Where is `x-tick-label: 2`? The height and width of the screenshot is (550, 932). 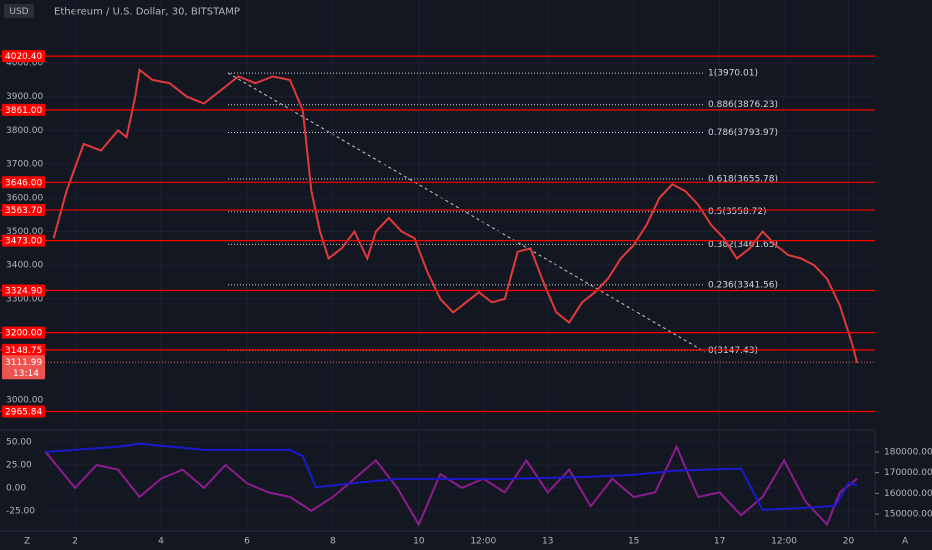
x-tick-label: 2 is located at coordinates (75, 542).